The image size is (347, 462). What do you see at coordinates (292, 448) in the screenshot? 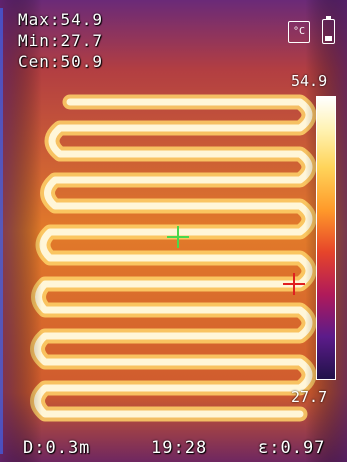
I see `emissivity-readout: ε:0.97` at bounding box center [292, 448].